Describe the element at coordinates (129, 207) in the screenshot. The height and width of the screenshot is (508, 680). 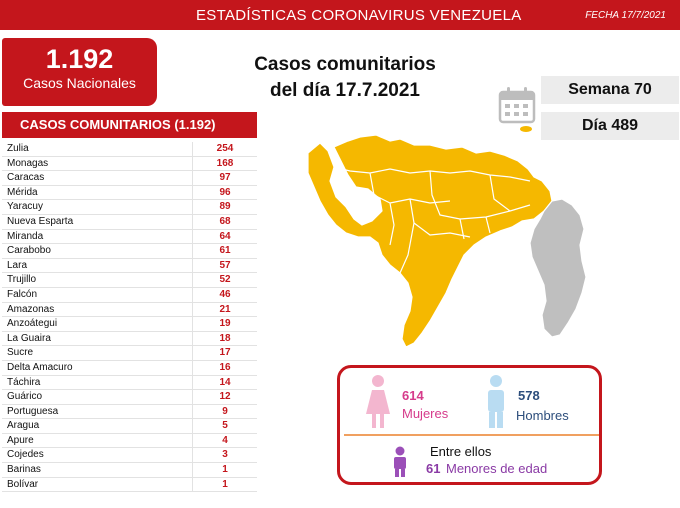
I see `table-row: Yaracuy 89` at that location.